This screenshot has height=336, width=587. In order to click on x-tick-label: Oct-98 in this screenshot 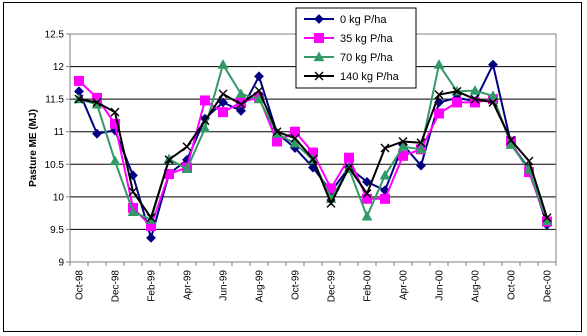, I will do `click(80, 285)`.